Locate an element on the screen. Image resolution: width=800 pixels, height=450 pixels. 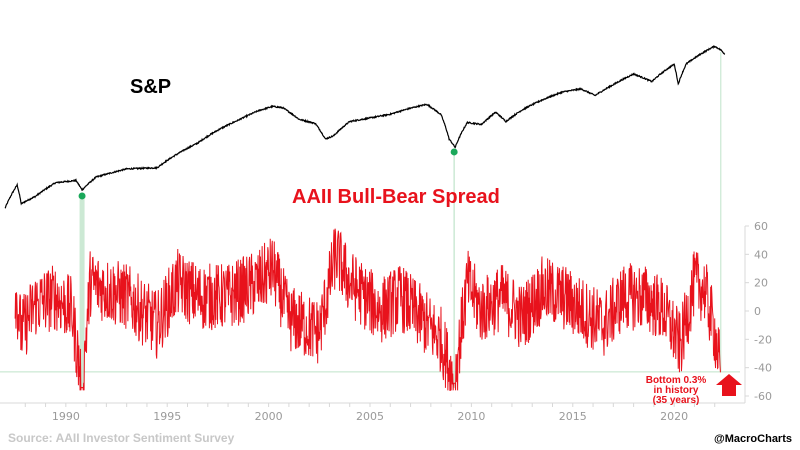
up-arrow-icon is located at coordinates (729, 385).